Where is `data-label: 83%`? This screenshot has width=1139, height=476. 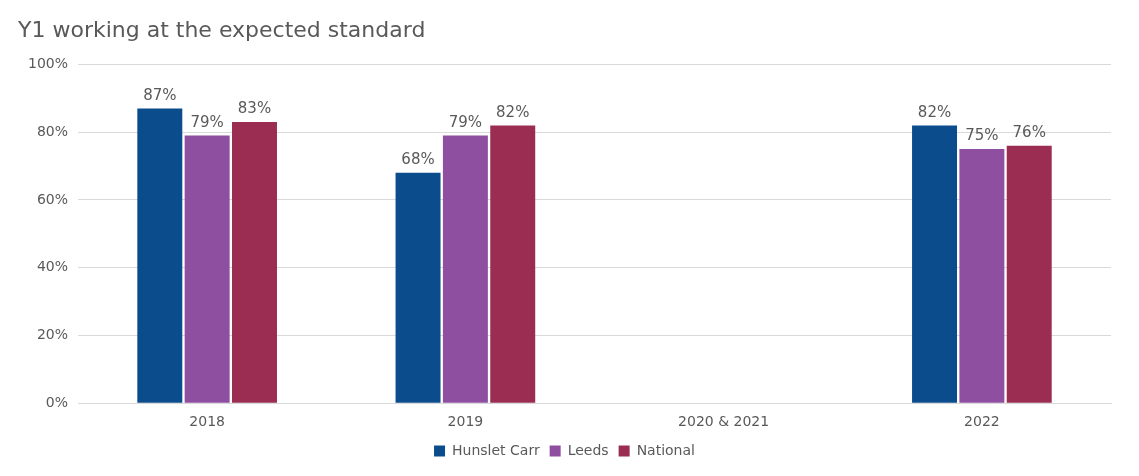
data-label: 83% is located at coordinates (254, 108).